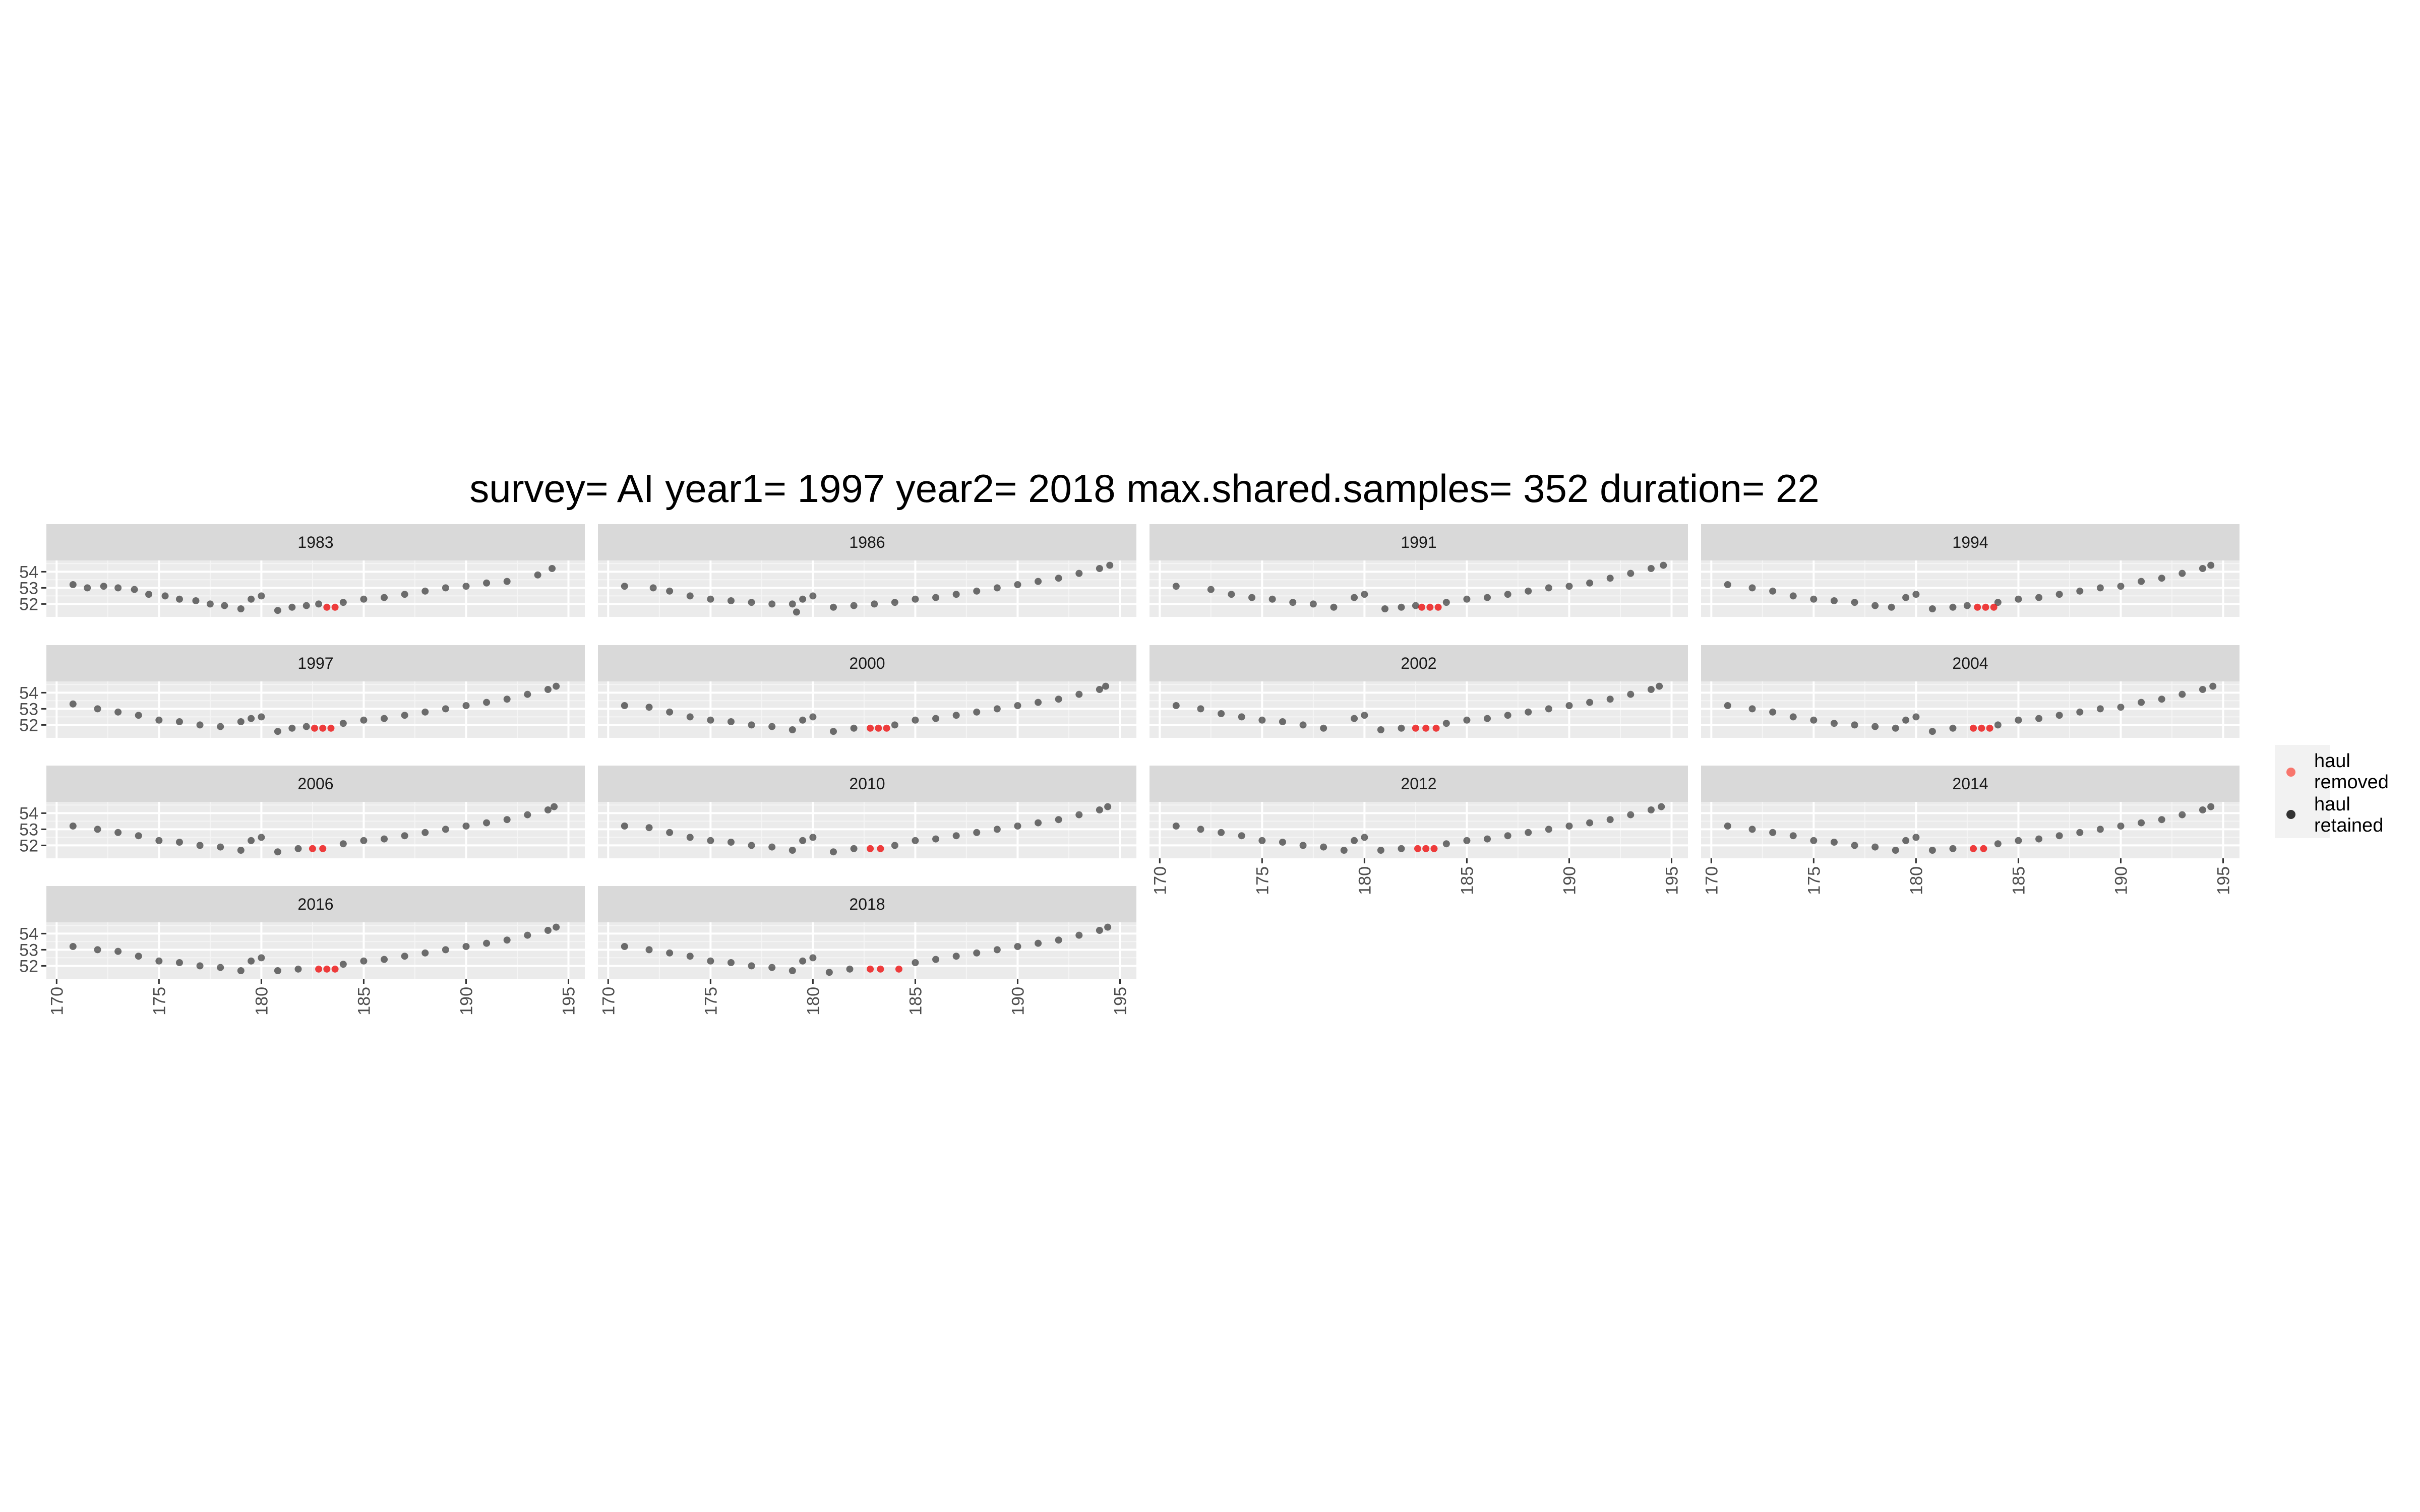 This screenshot has height=1512, width=2420. What do you see at coordinates (28, 709) in the screenshot?
I see `y-tick-label: 53` at bounding box center [28, 709].